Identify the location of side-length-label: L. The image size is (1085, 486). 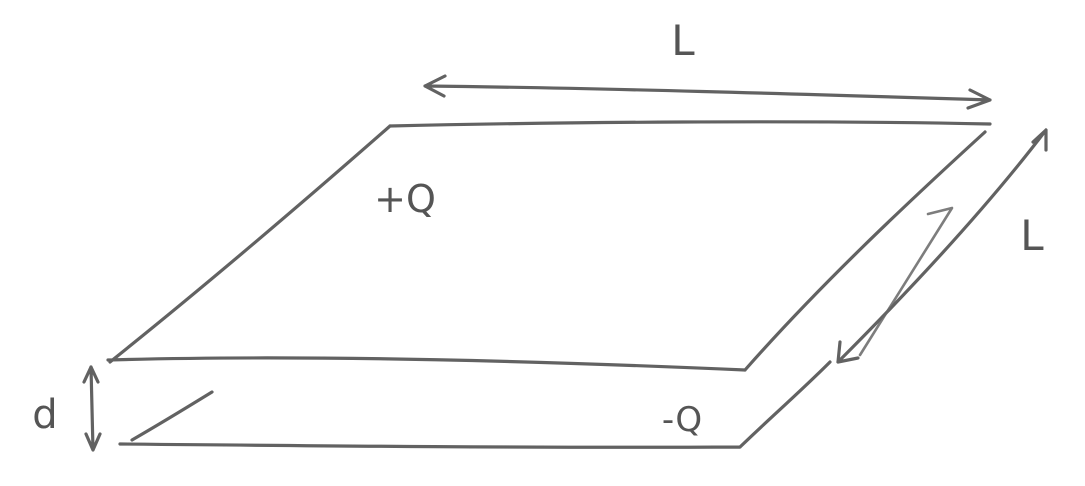
(1032, 235).